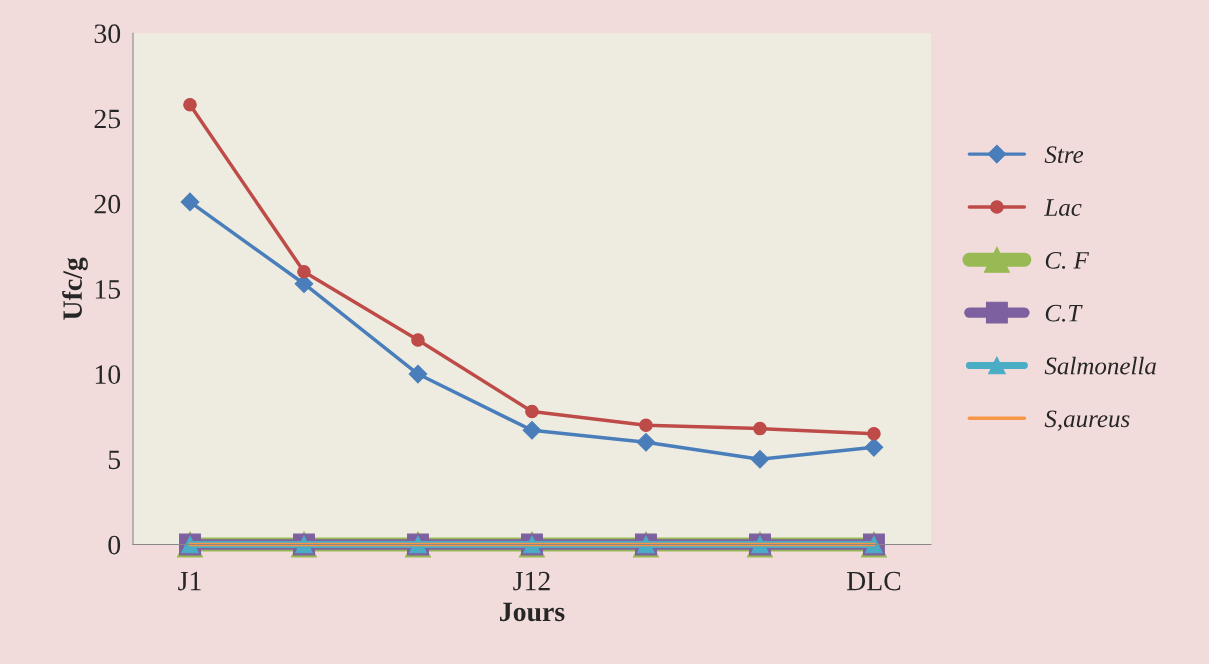 This screenshot has height=664, width=1209. I want to click on legend-label: Salmonella, so click(1100, 365).